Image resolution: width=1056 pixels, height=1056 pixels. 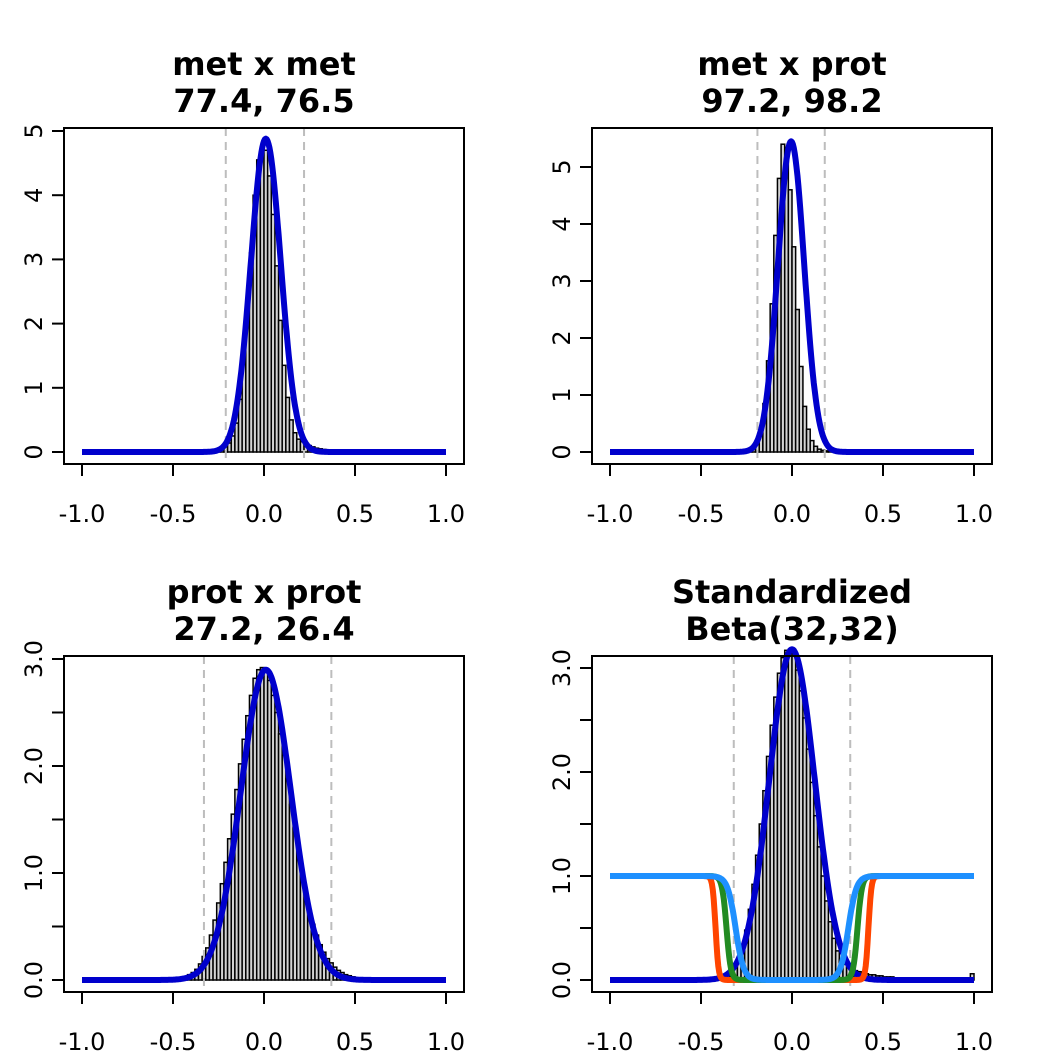 What do you see at coordinates (791, 64) in the screenshot?
I see `panel-title-line-1: met x prot` at bounding box center [791, 64].